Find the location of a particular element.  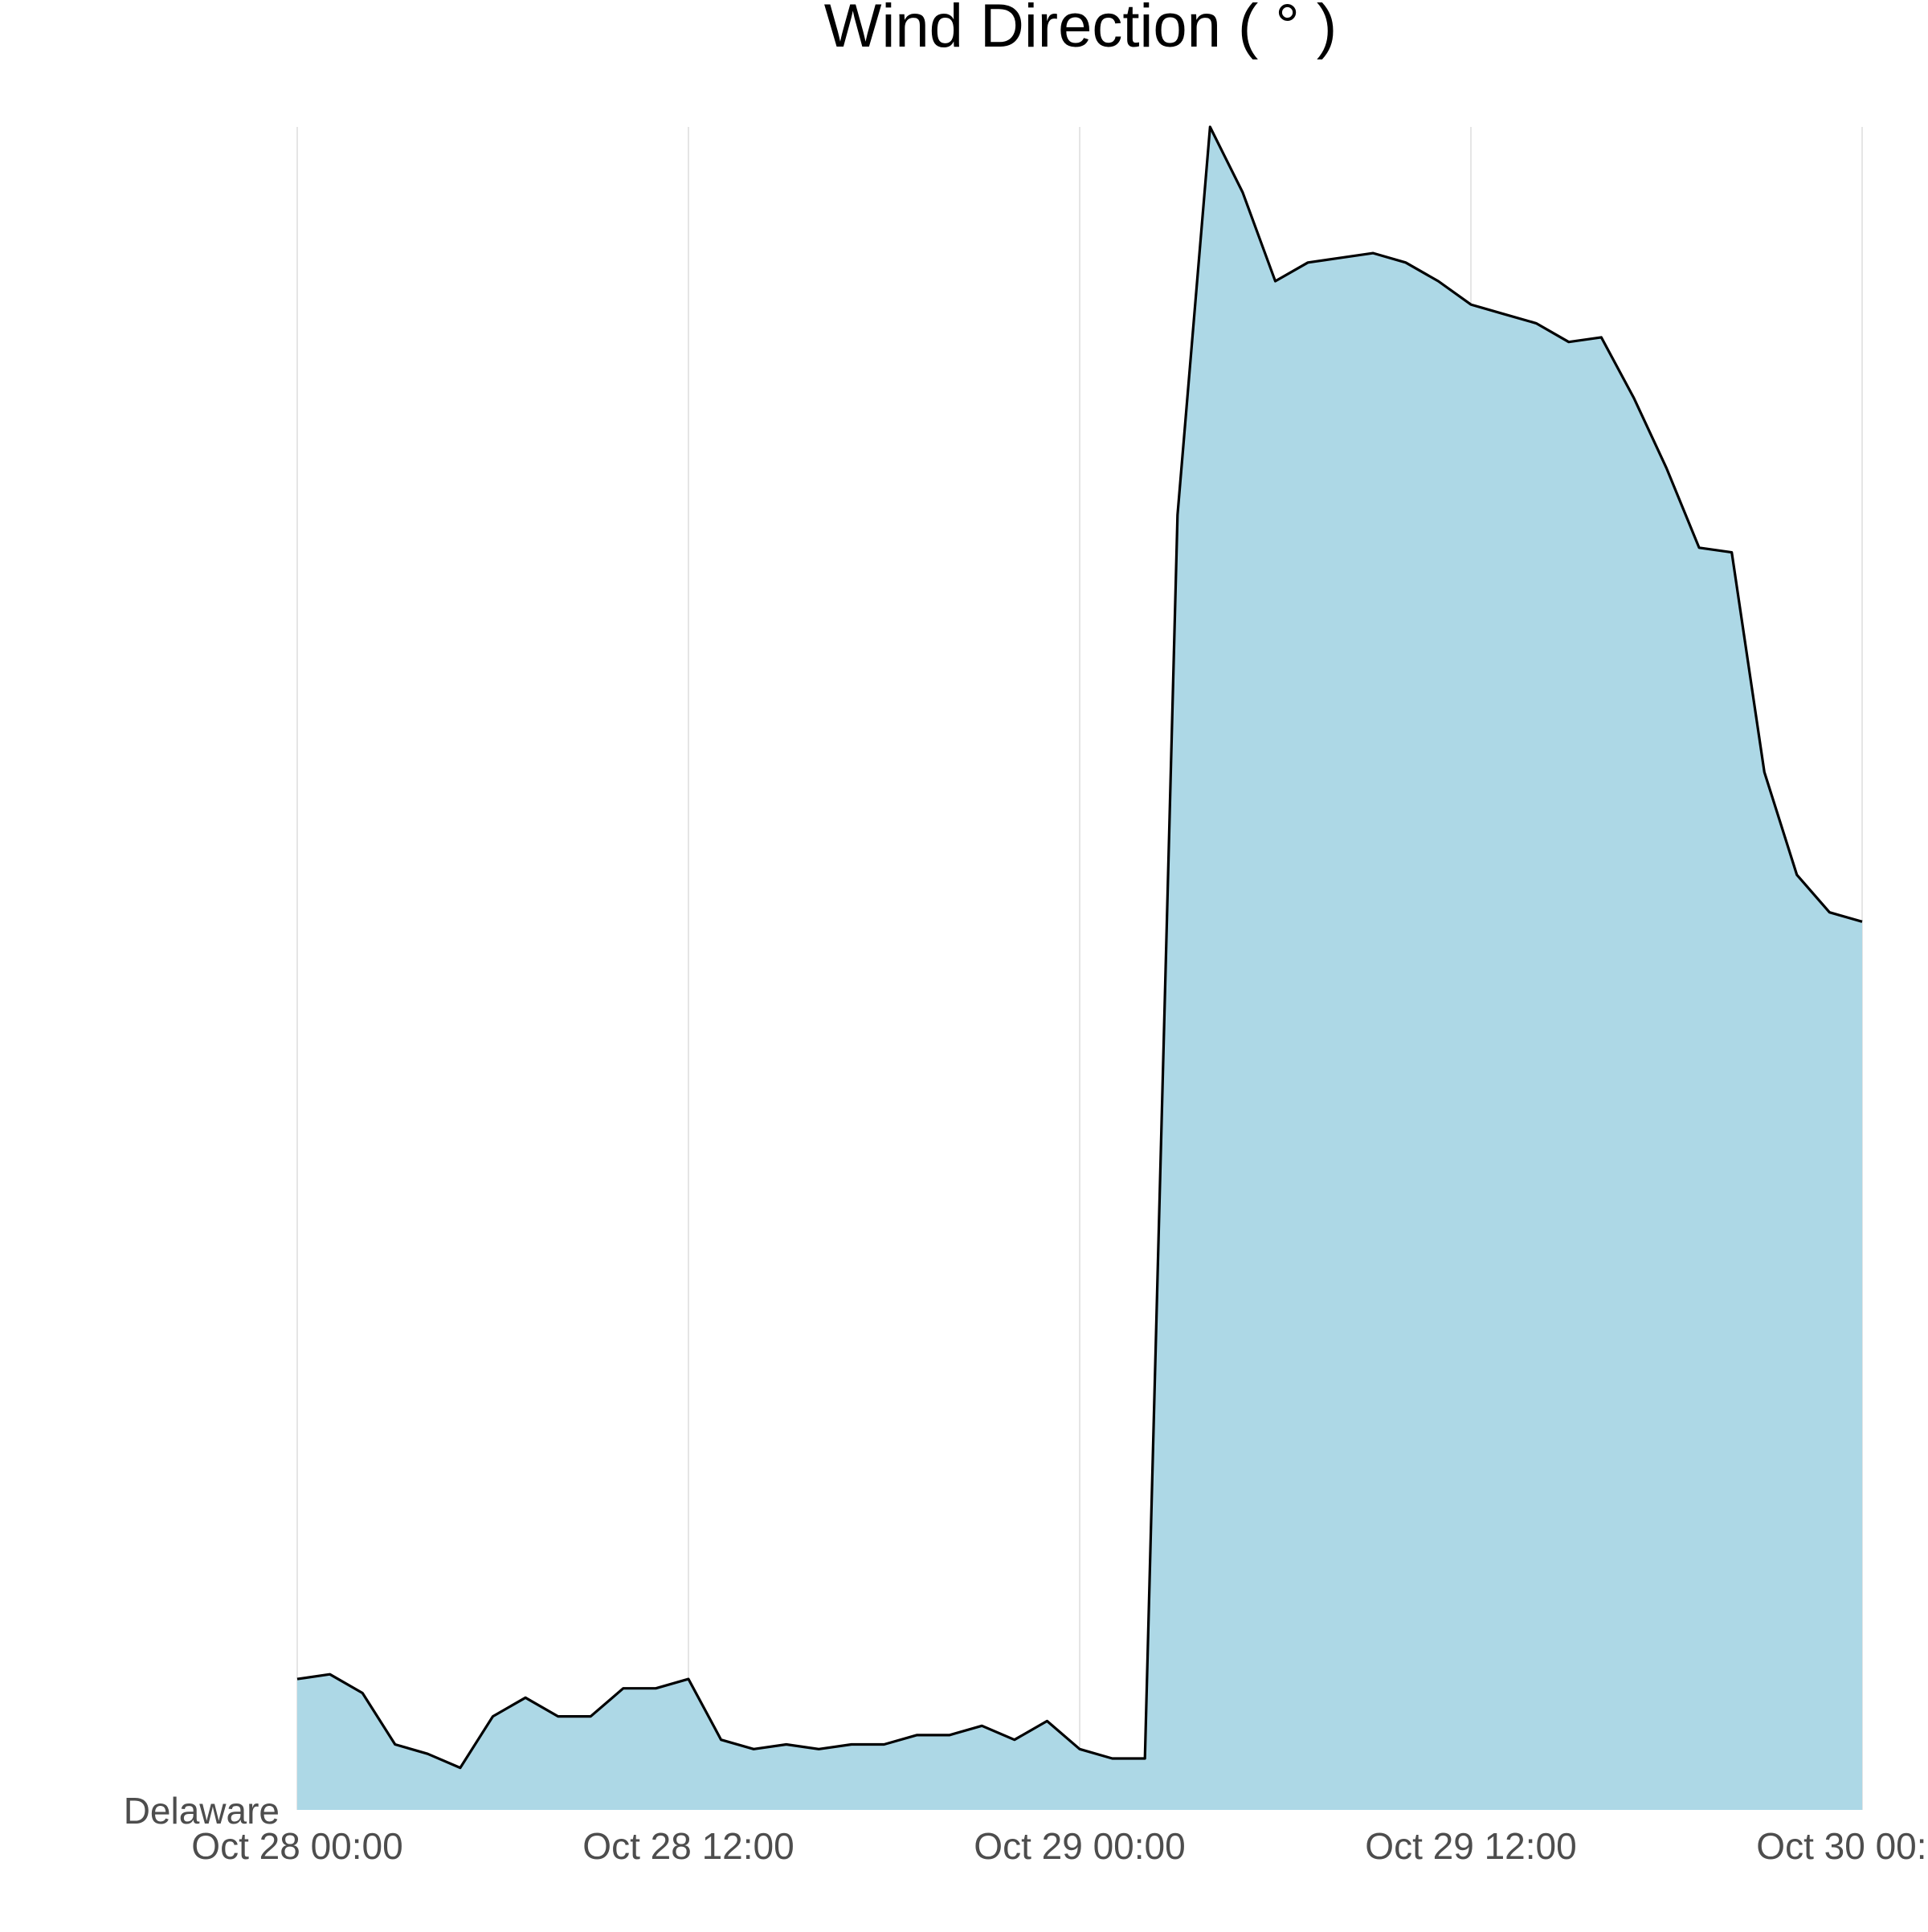

x-tick-label-4: Oct 30 00:00 is located at coordinates (1842, 1846).